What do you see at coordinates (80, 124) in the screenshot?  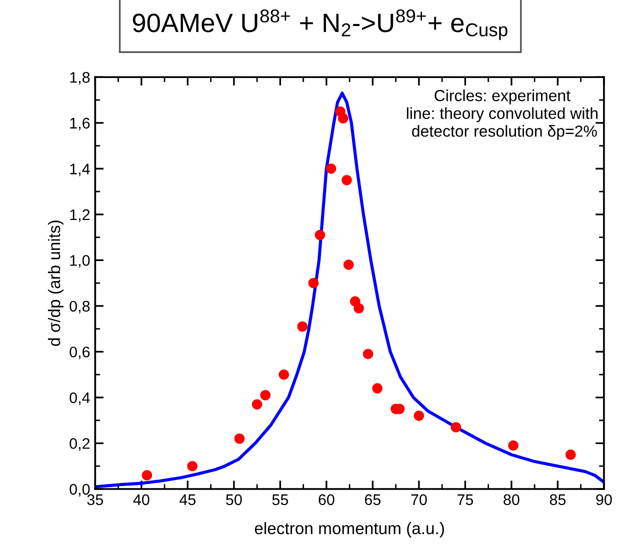 I see `y-tick-label: 1,6` at bounding box center [80, 124].